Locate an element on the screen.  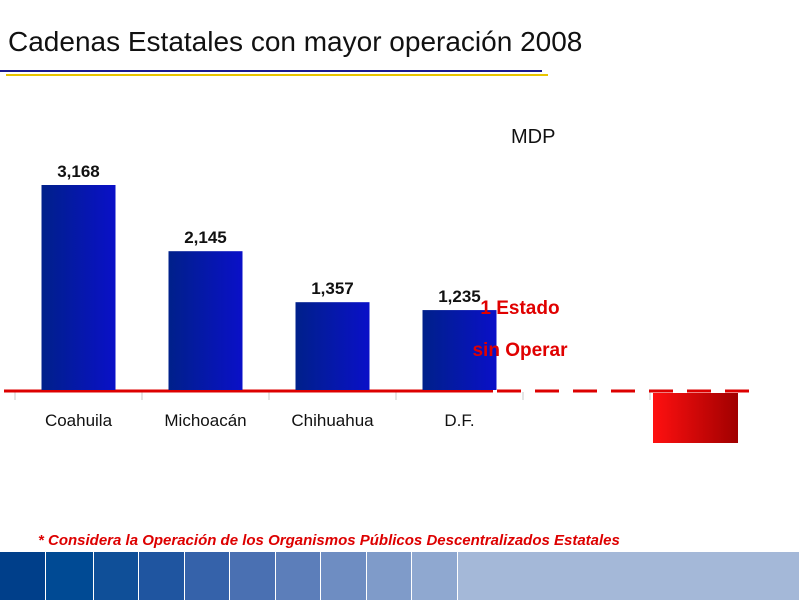
title-underline-yellow is located at coordinates (277, 75).